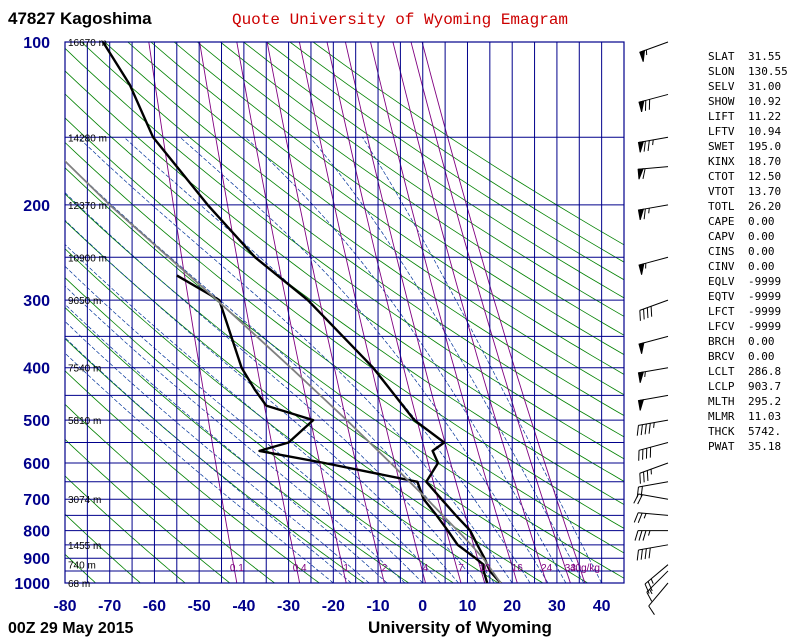  I want to click on mixing-ratio-label: 33, so click(571, 568).